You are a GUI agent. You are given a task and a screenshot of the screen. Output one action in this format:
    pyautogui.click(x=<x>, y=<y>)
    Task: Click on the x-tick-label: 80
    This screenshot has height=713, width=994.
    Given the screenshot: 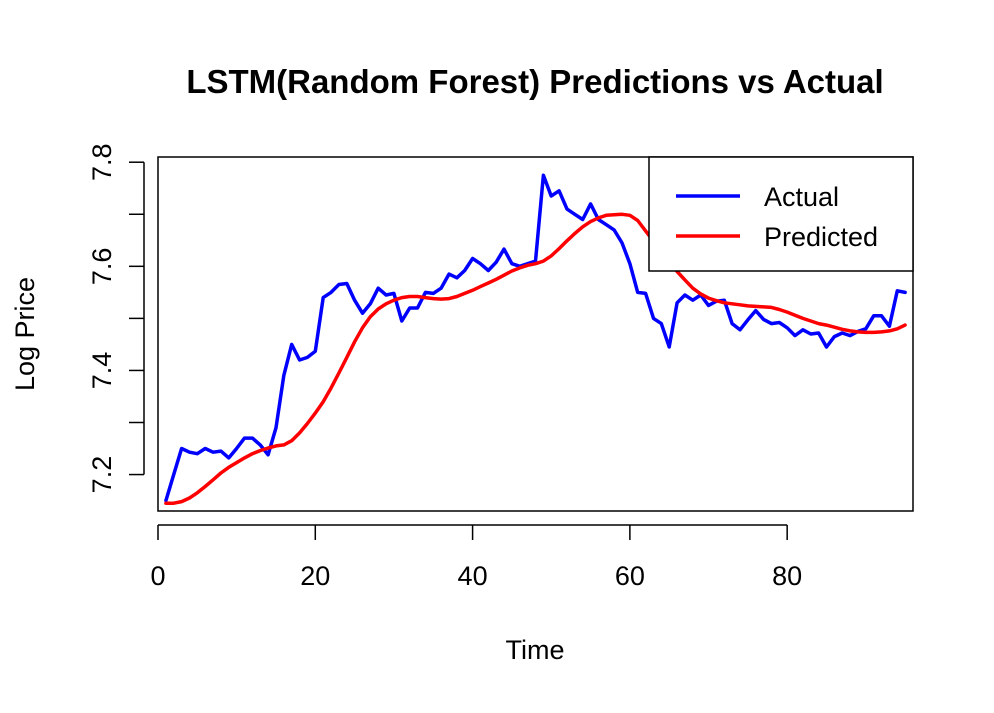 What is the action you would take?
    pyautogui.click(x=787, y=576)
    